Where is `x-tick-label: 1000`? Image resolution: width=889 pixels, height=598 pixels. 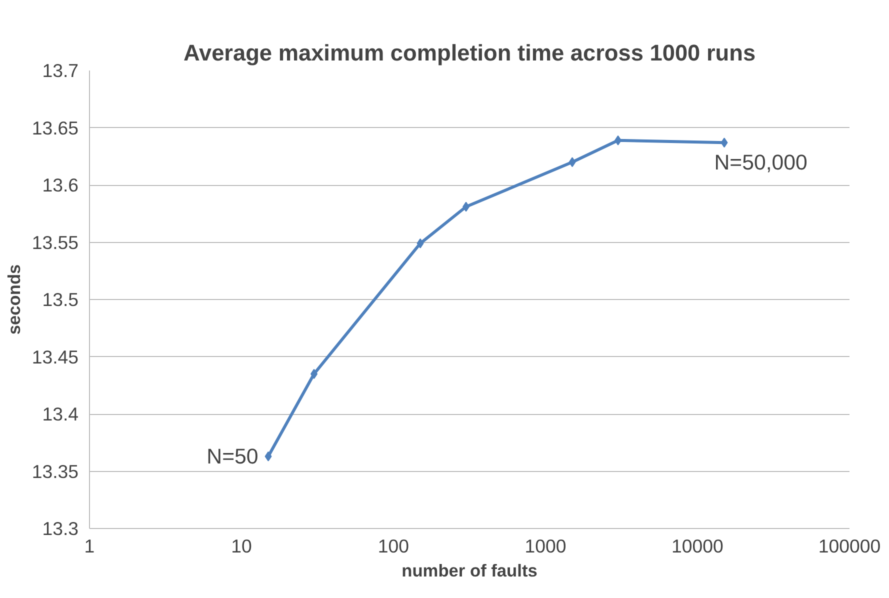 x-tick-label: 1000 is located at coordinates (545, 546).